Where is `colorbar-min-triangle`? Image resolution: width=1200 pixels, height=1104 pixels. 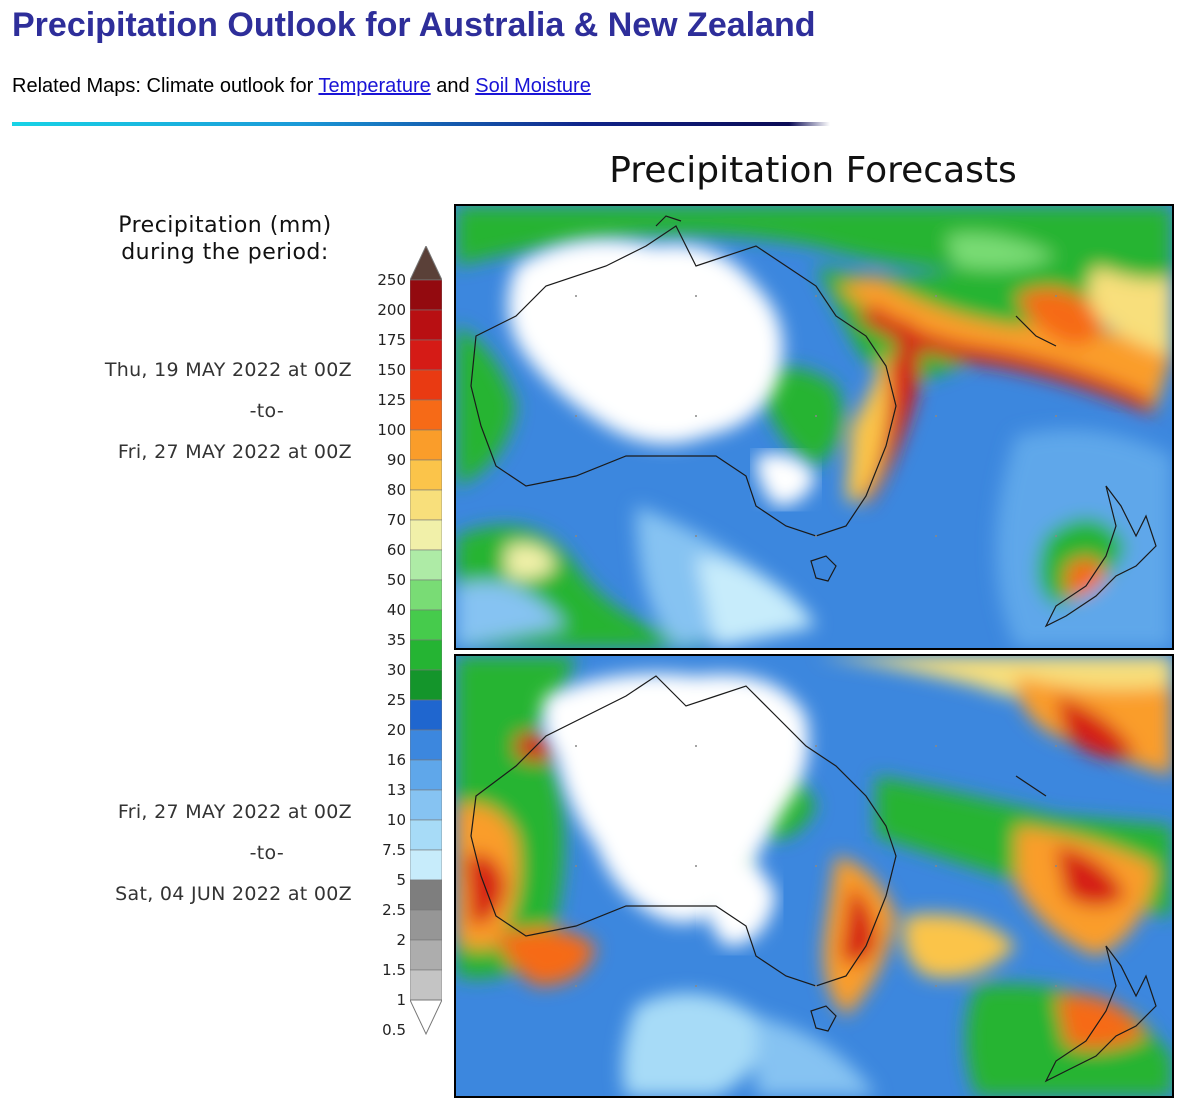 colorbar-min-triangle is located at coordinates (426, 1017).